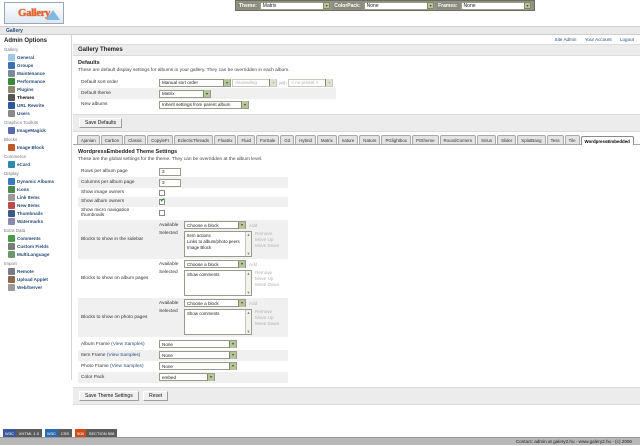  Describe the element at coordinates (34, 13) in the screenshot. I see `gallery-logo: Gallery` at that location.